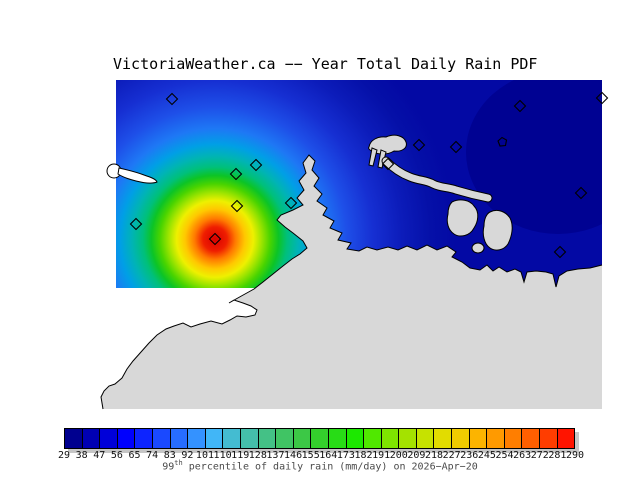 Image resolution: width=640 pixels, height=480 pixels. I want to click on colorbar-tick-label: 245, so click(486, 455).